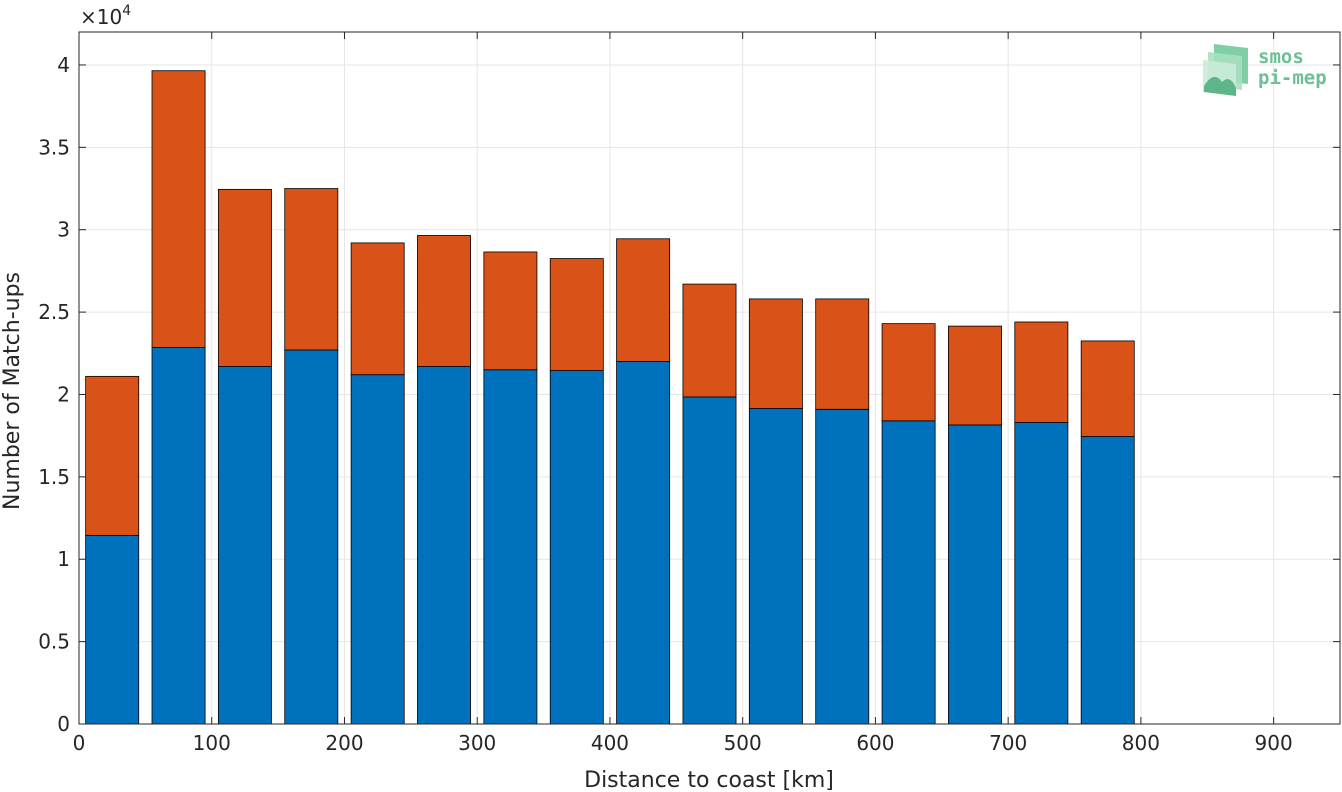 Image resolution: width=1342 pixels, height=792 pixels. I want to click on y-tick-label: 0, so click(63, 724).